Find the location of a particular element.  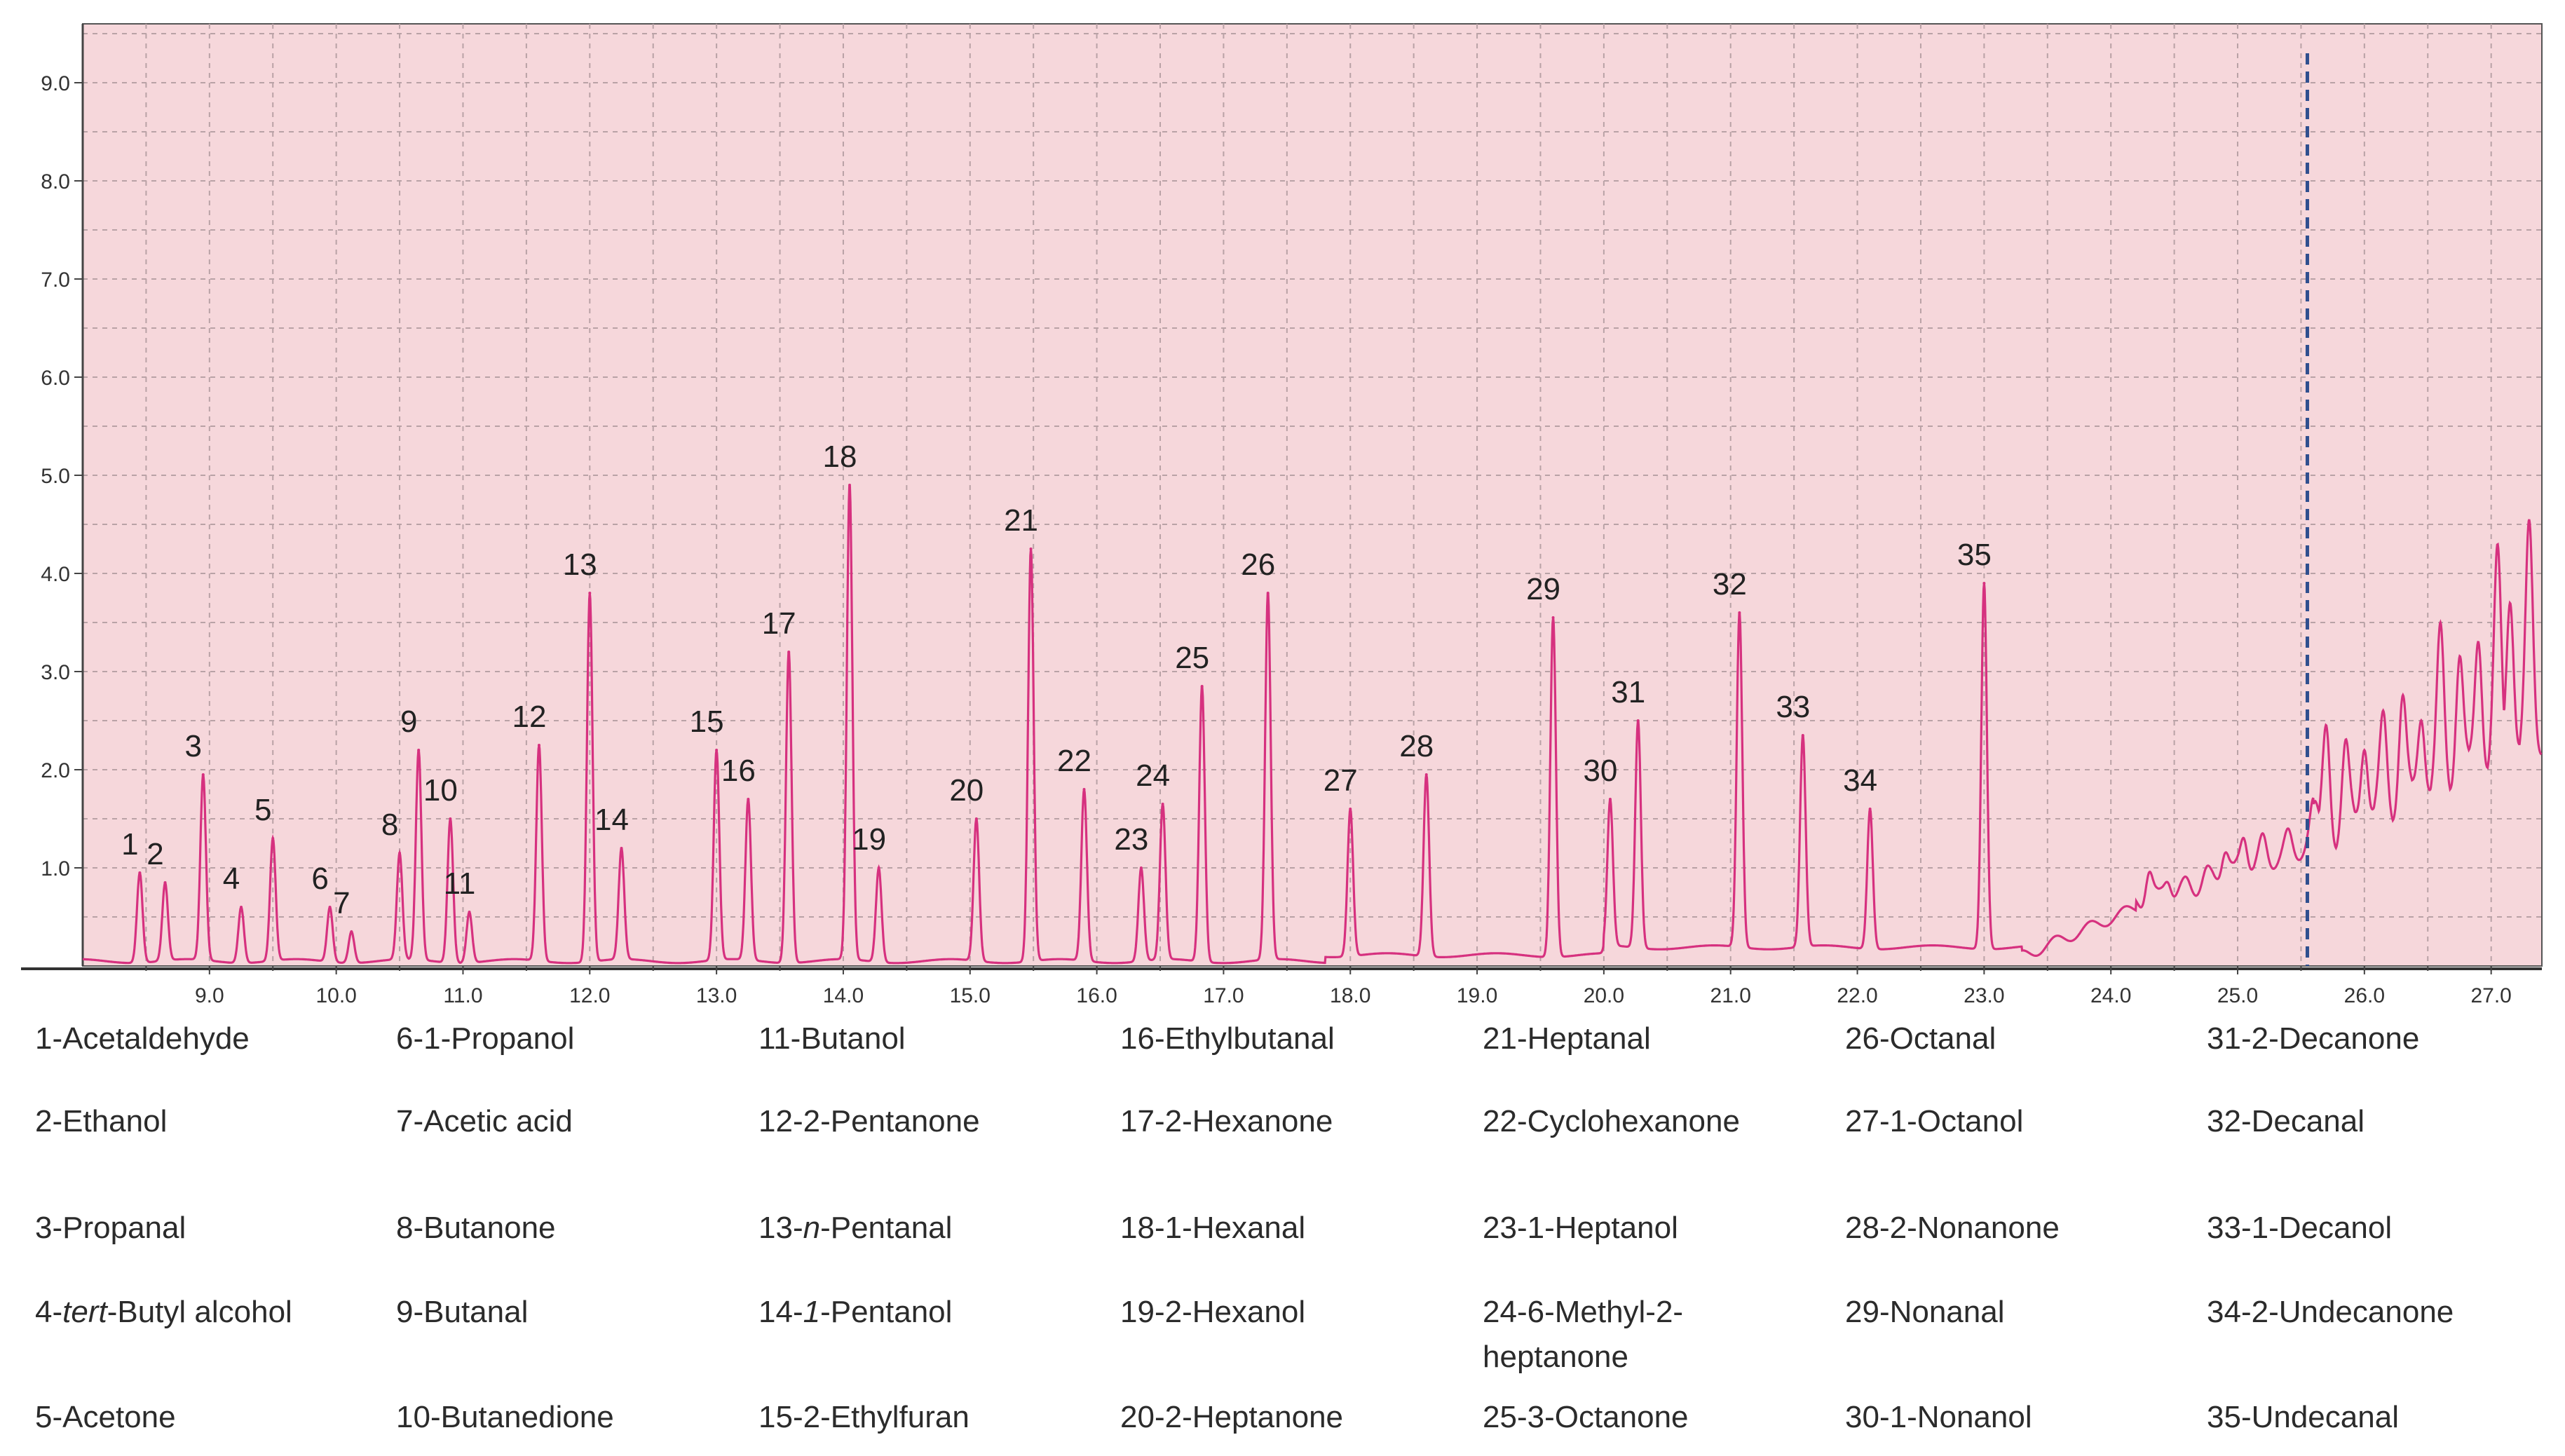

legend-item: 31-2-Decanone is located at coordinates (2313, 1038).